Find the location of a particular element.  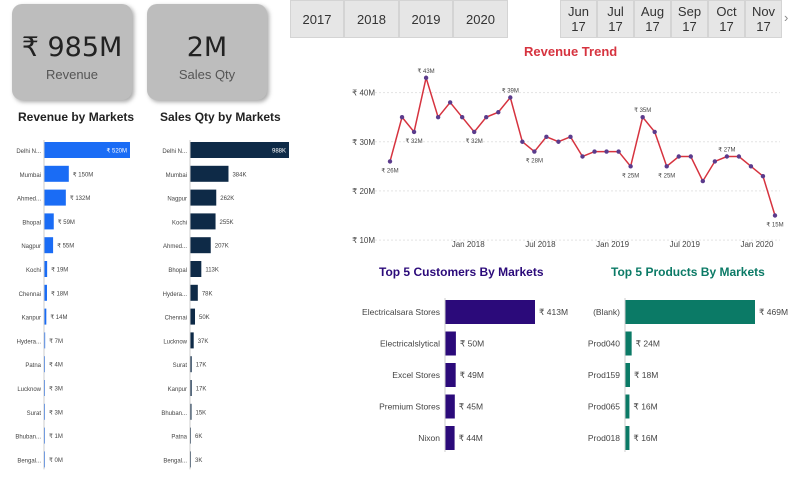

top5-value-label: ₹ 413M is located at coordinates (553, 312).